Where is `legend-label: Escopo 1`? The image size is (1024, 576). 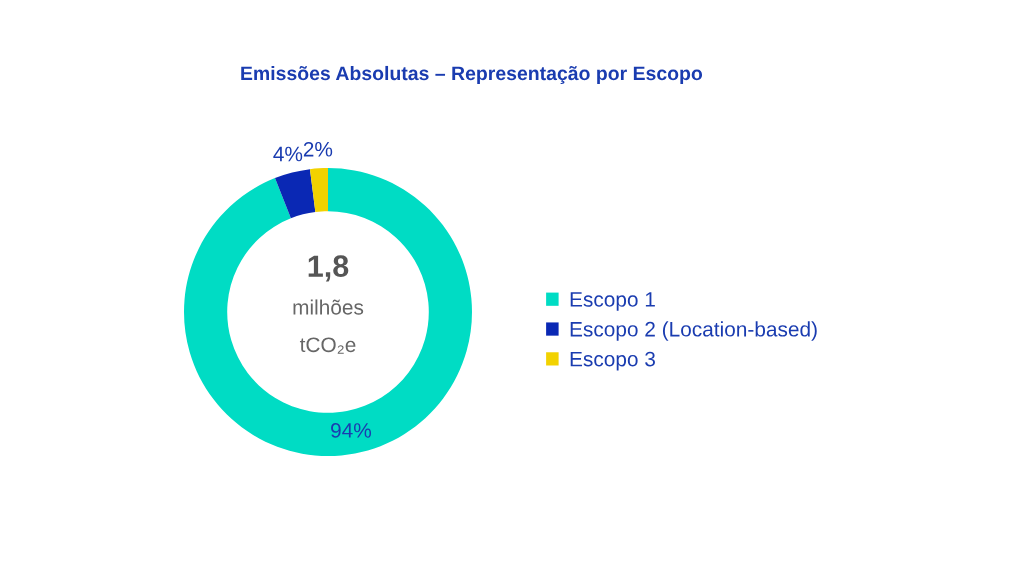 legend-label: Escopo 1 is located at coordinates (612, 301).